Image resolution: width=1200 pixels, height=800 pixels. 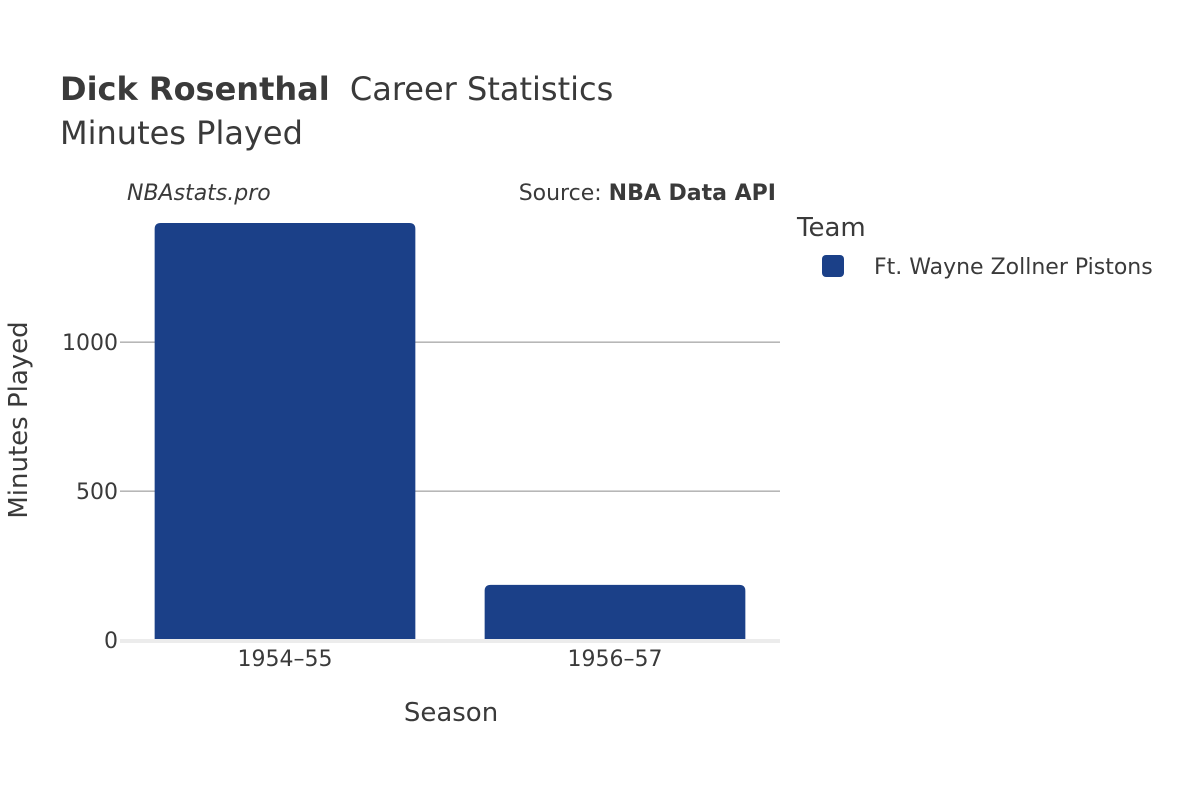 I want to click on y-tick-label: 1000, so click(x=90, y=343).